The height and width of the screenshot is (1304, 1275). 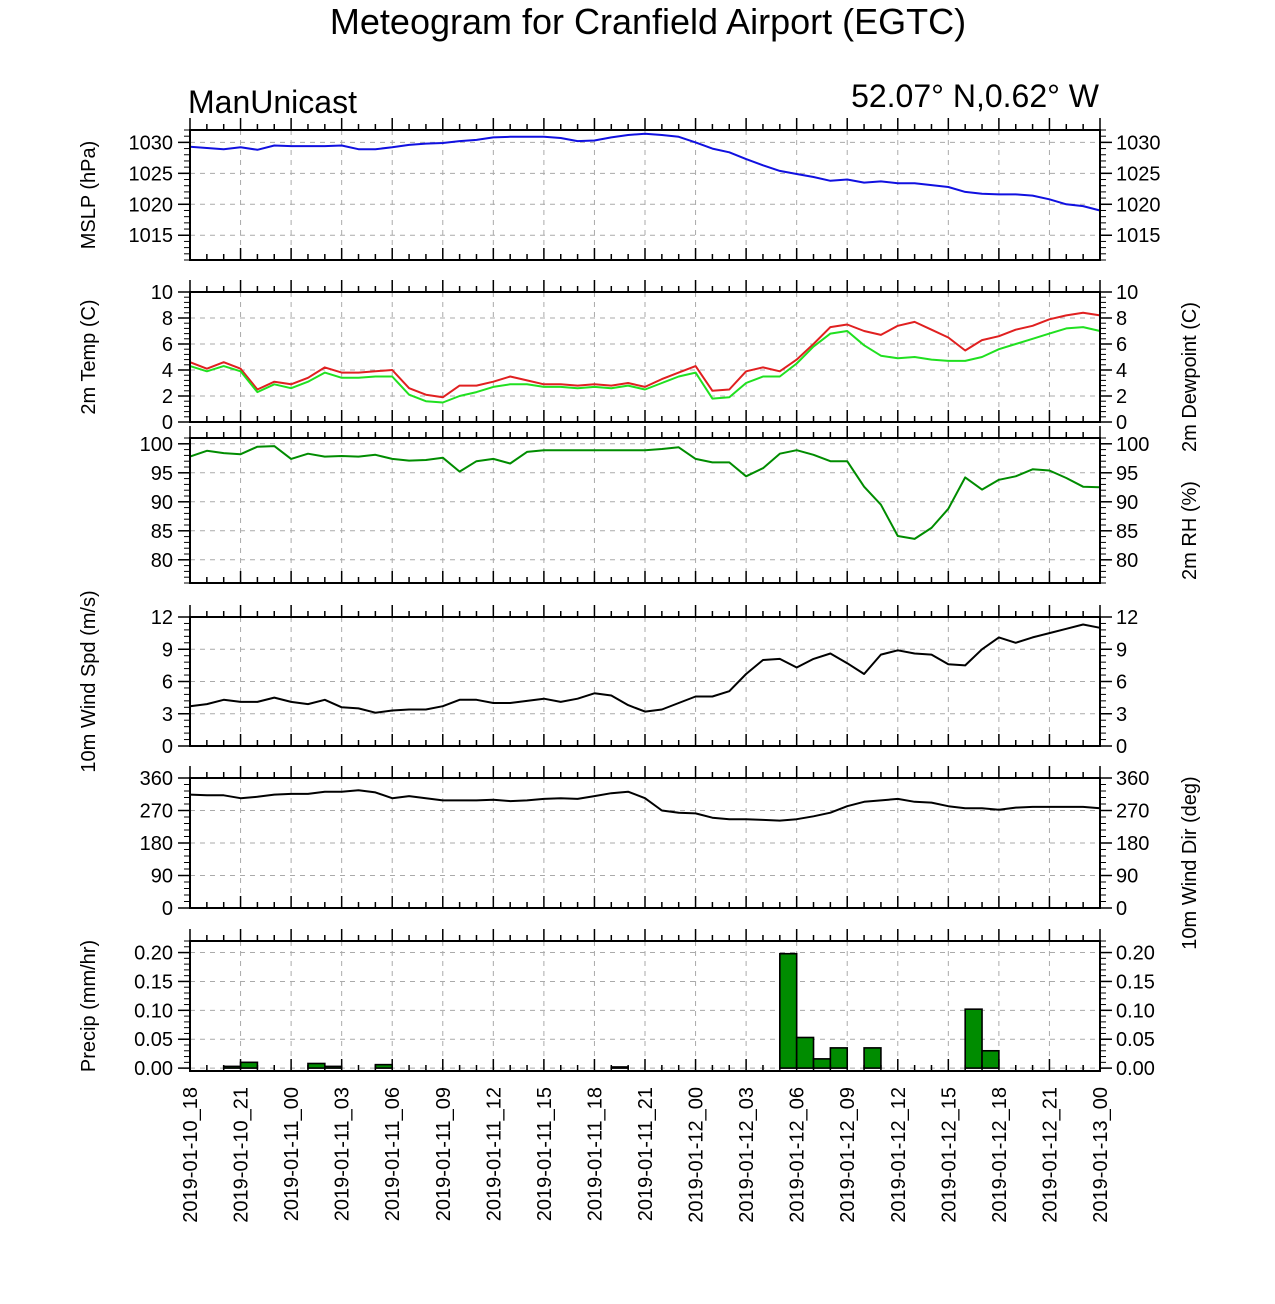 I want to click on time-label: 2019-01-11_12, so click(x=494, y=1154).